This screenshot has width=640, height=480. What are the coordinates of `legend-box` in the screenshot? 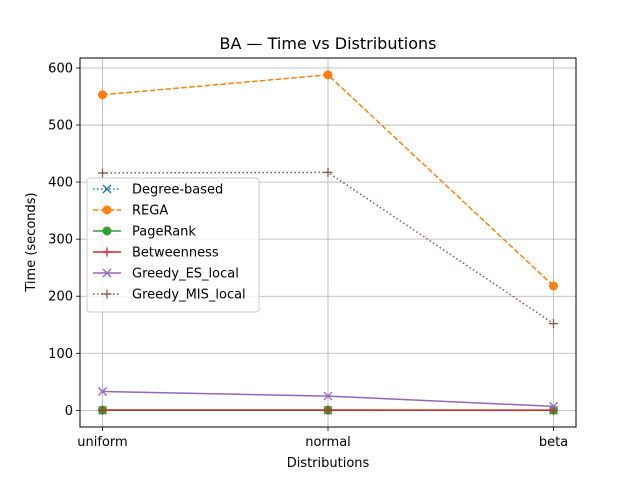 It's located at (173, 245).